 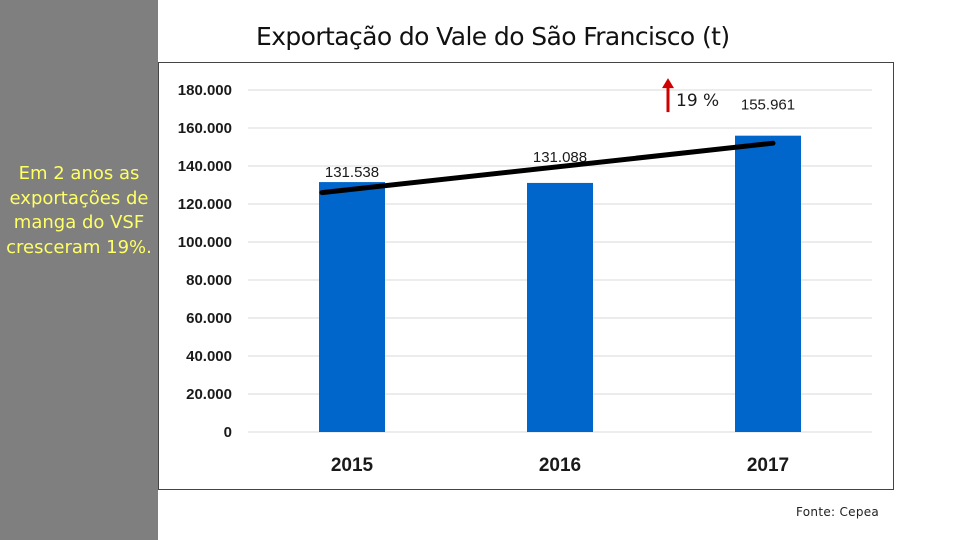 I want to click on y-tick-label: 20.000, so click(x=209, y=394).